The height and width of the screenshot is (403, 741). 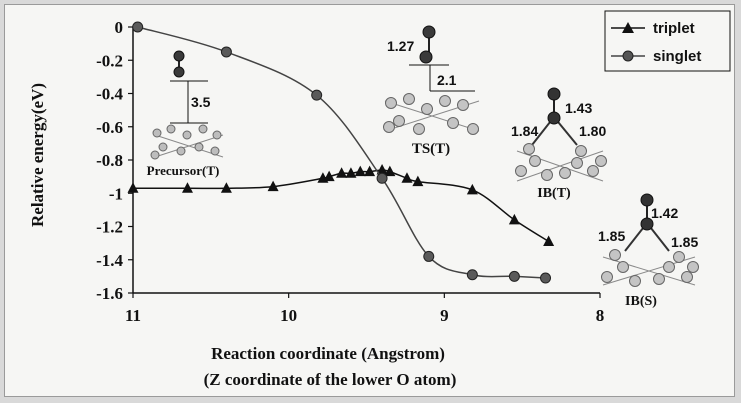 I want to click on x-axis-ticks: 11 10 9 8, so click(x=364, y=309).